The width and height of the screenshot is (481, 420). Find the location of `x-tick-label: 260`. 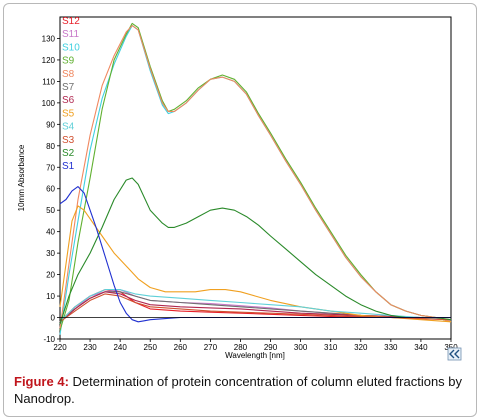

x-tick-label: 260 is located at coordinates (181, 347).